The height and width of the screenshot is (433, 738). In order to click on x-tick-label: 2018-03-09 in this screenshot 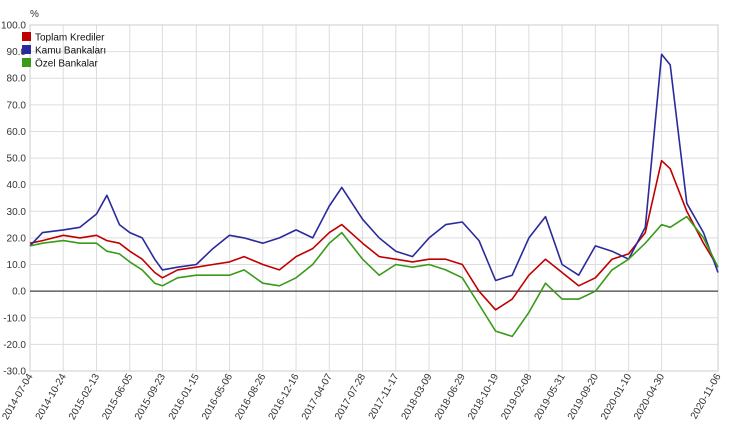, I will do `click(417, 397)`.